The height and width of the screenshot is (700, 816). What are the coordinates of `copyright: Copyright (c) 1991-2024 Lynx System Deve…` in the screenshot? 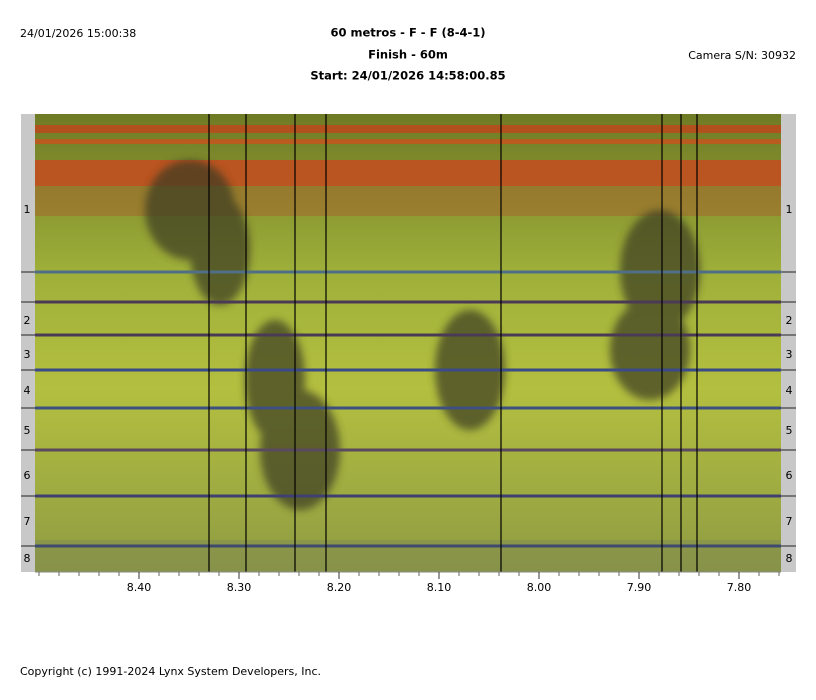 It's located at (170, 671).